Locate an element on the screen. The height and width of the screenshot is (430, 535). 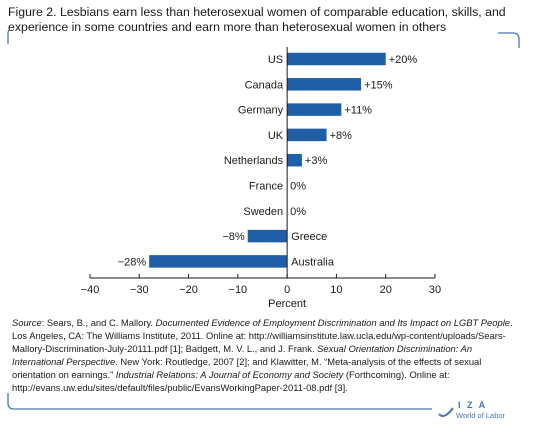
category-label: UK is located at coordinates (276, 136).